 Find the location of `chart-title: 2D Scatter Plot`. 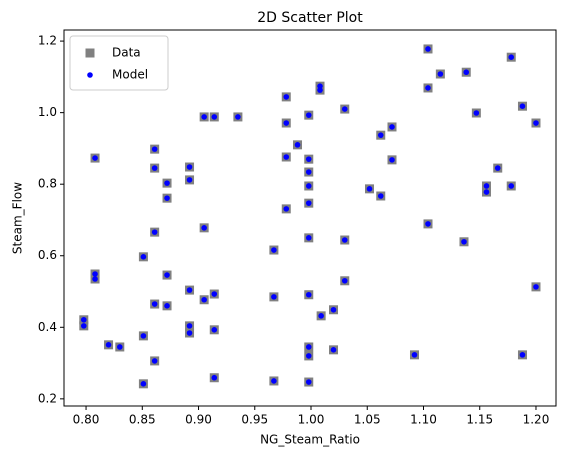

chart-title: 2D Scatter Plot is located at coordinates (310, 18).